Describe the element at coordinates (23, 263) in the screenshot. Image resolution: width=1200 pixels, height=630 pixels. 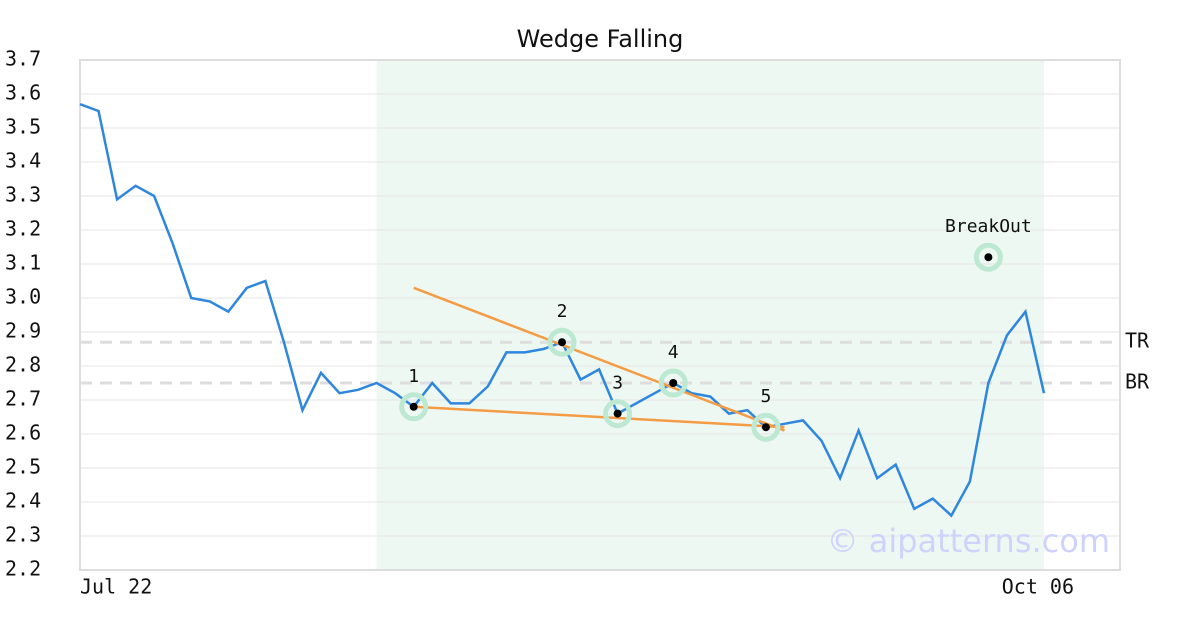
I see `y-tick-label: 3.1` at that location.